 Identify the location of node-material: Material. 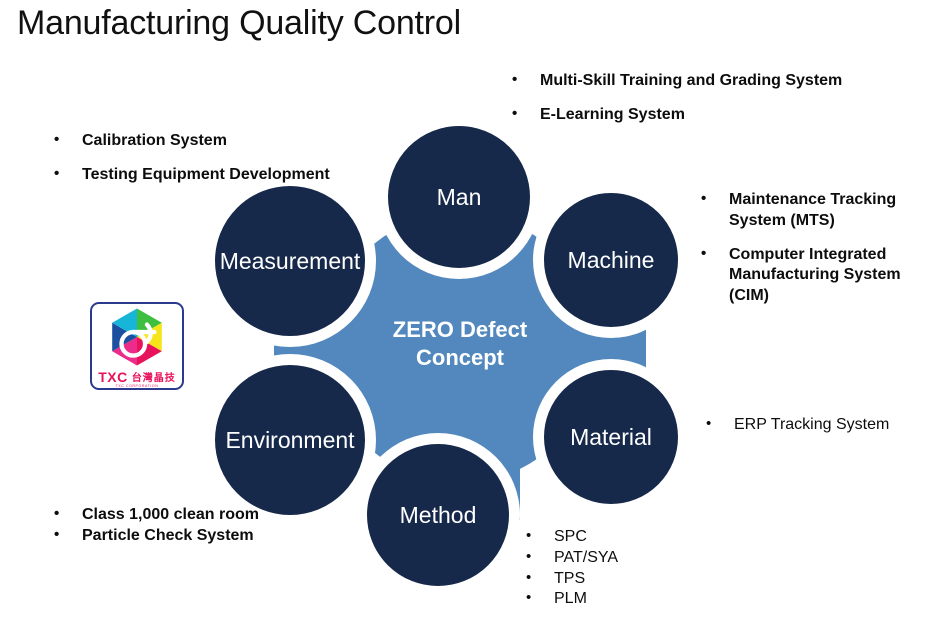
(611, 437).